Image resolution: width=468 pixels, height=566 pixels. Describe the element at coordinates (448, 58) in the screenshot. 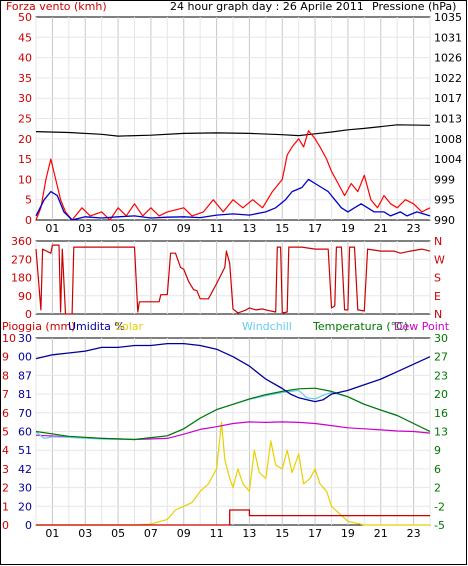

I see `pressure-tick: 1026` at that location.